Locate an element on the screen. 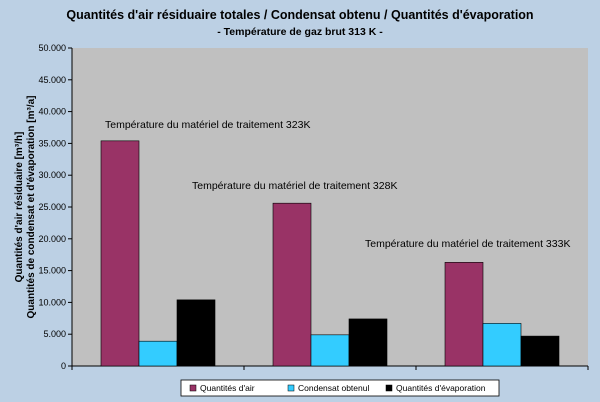 Image resolution: width=600 pixels, height=402 pixels. legend-label: Quantités d'air is located at coordinates (227, 388).